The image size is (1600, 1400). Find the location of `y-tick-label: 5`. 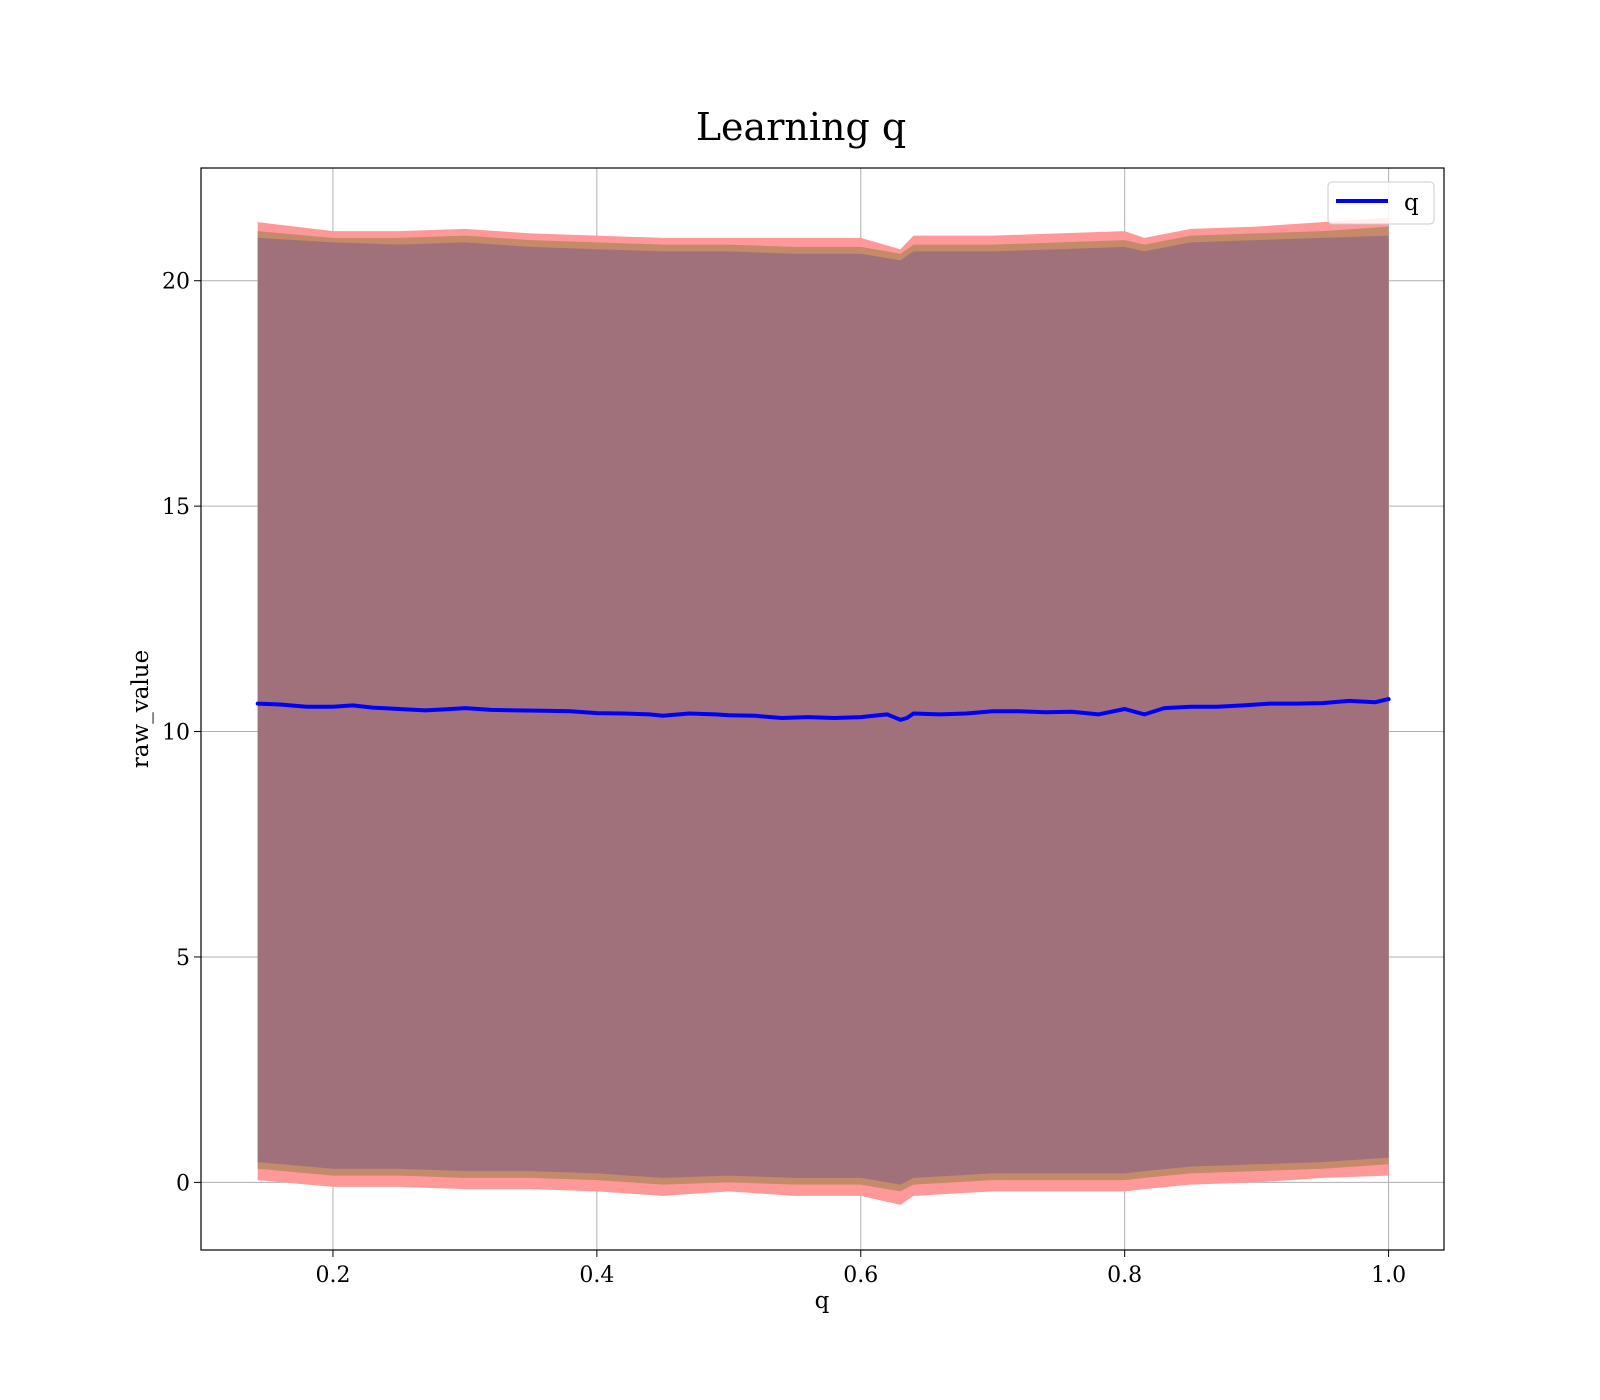

y-tick-label: 5 is located at coordinates (183, 958).